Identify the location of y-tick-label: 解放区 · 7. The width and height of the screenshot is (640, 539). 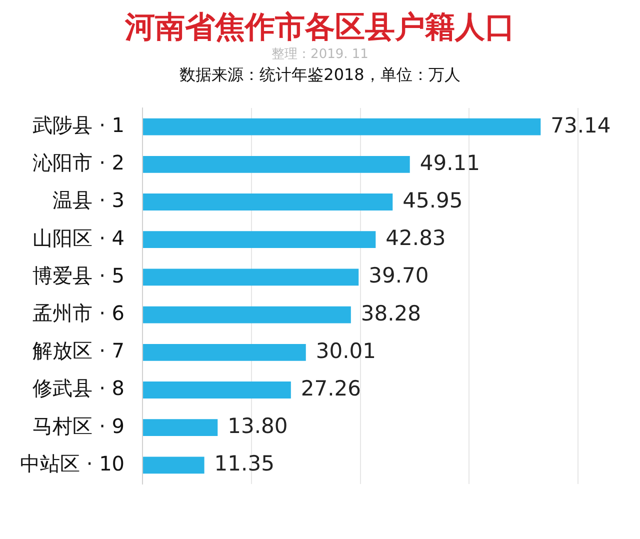
(78, 350).